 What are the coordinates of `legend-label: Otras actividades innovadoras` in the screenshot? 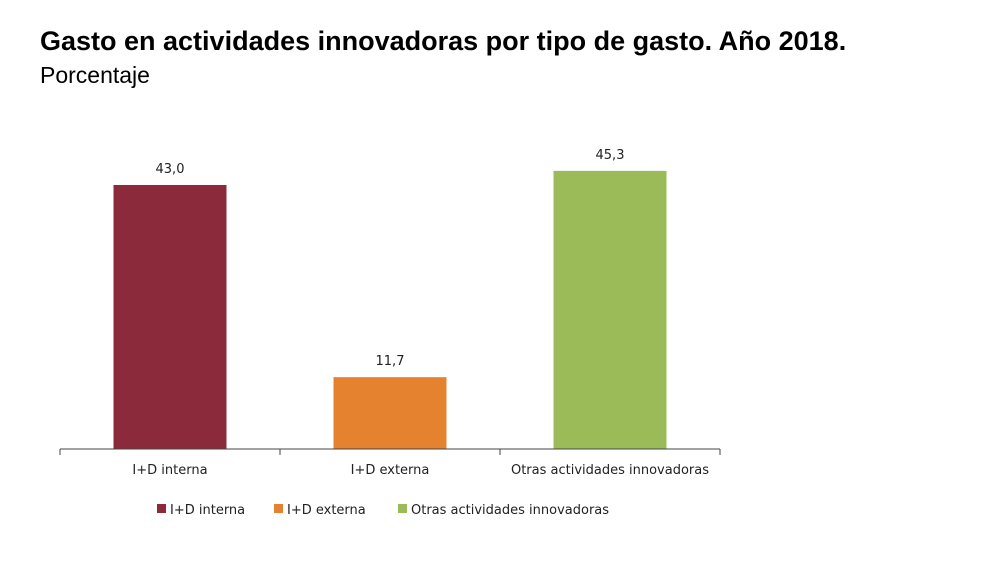 It's located at (510, 510).